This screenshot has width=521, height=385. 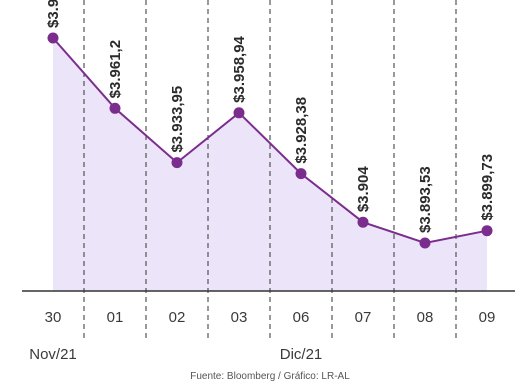 I want to click on data-label-06: $3.928,38, so click(x=301, y=130).